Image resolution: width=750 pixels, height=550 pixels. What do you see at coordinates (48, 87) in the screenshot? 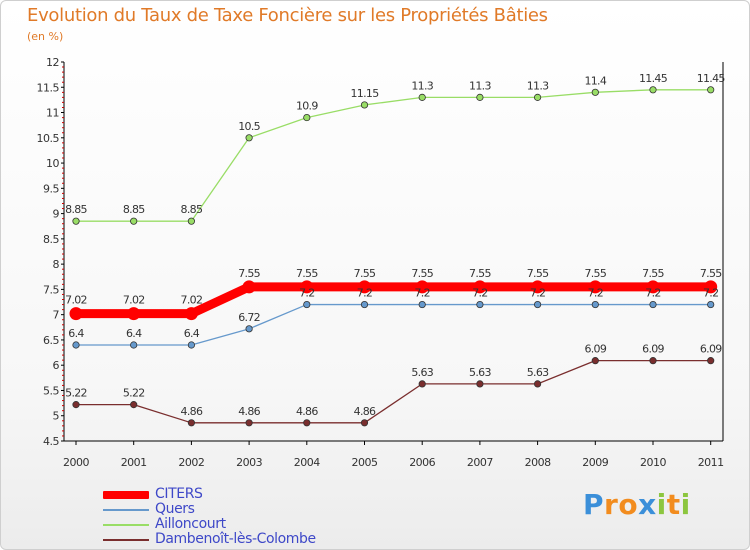
I see `y-tick-label: 11.5` at bounding box center [48, 87].